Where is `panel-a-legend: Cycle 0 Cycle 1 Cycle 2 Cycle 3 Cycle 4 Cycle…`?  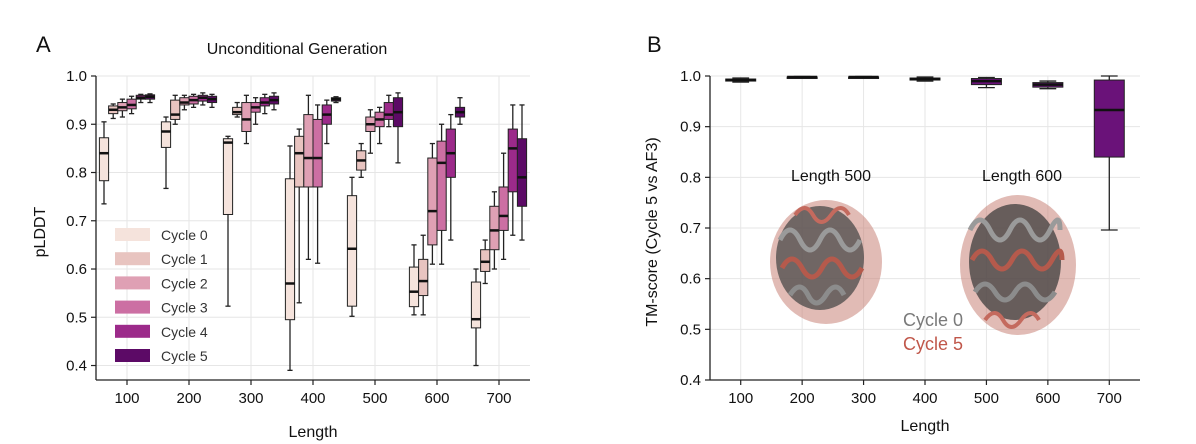 panel-a-legend: Cycle 0 Cycle 1 Cycle 2 Cycle 3 Cycle 4 Cycle… is located at coordinates (161, 295).